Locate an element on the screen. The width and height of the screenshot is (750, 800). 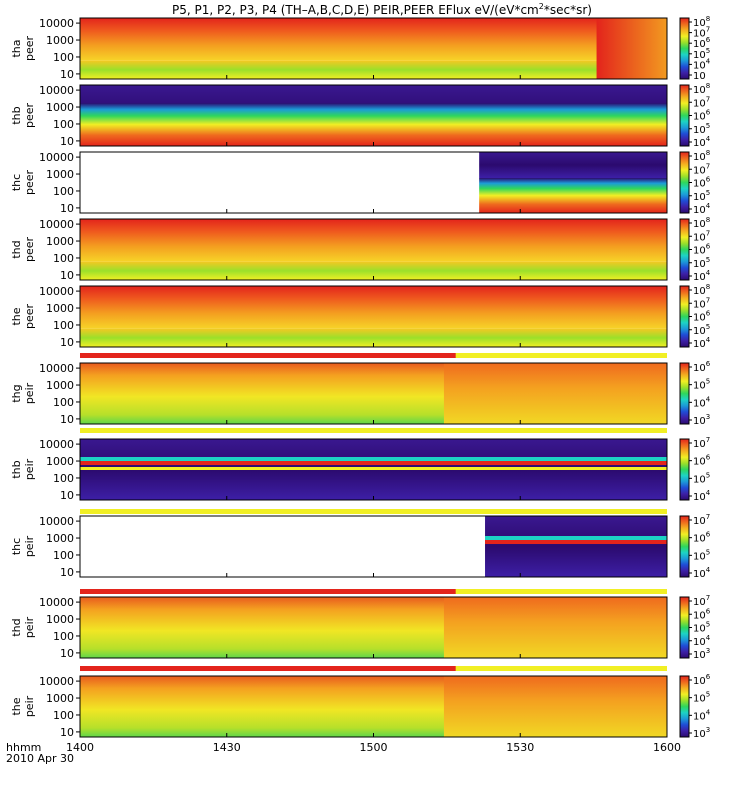
y-label-probe: thc is located at coordinates (16, 546).